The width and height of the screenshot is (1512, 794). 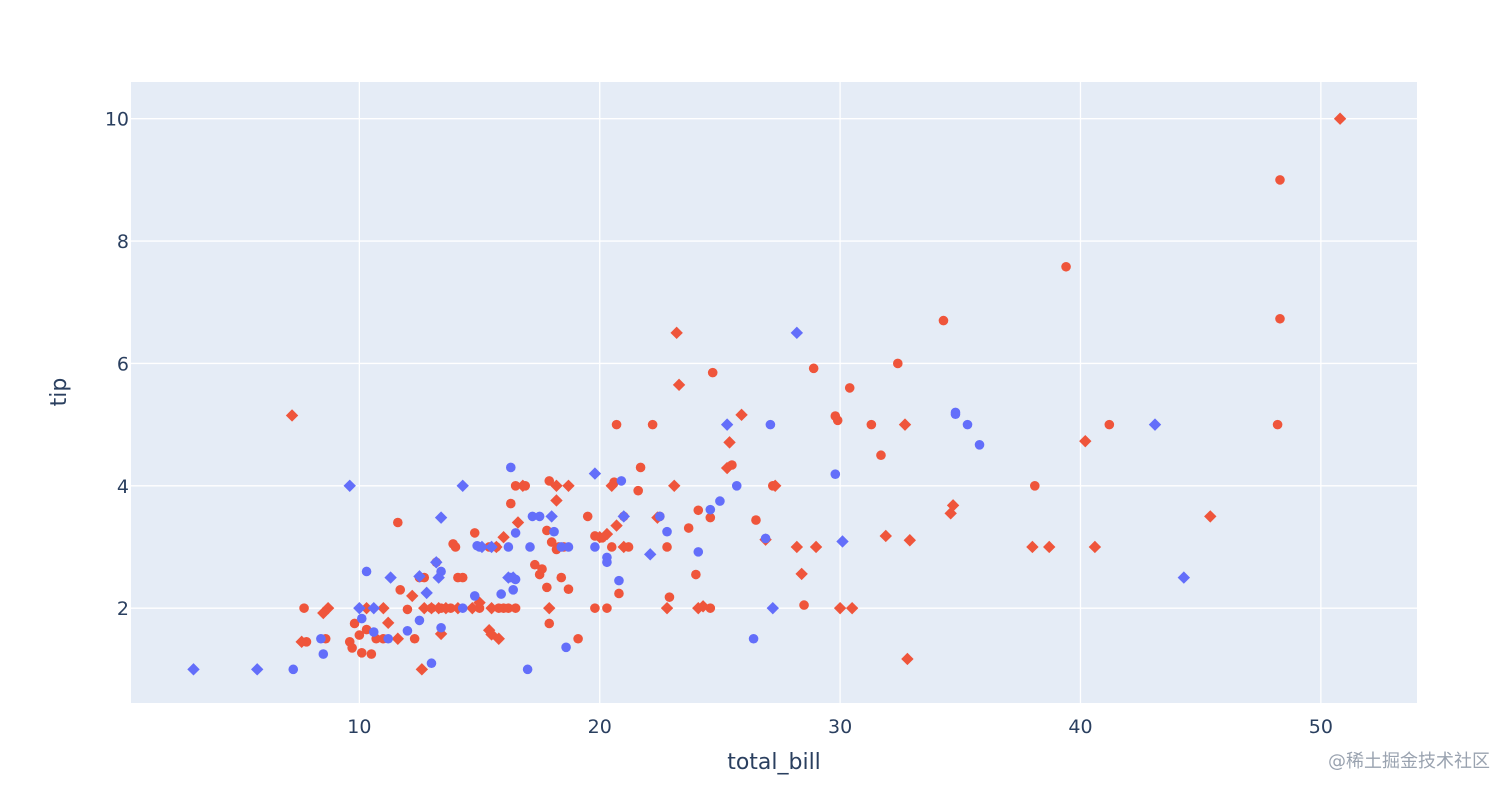 I want to click on x-tick-label: 50, so click(x=1321, y=727).